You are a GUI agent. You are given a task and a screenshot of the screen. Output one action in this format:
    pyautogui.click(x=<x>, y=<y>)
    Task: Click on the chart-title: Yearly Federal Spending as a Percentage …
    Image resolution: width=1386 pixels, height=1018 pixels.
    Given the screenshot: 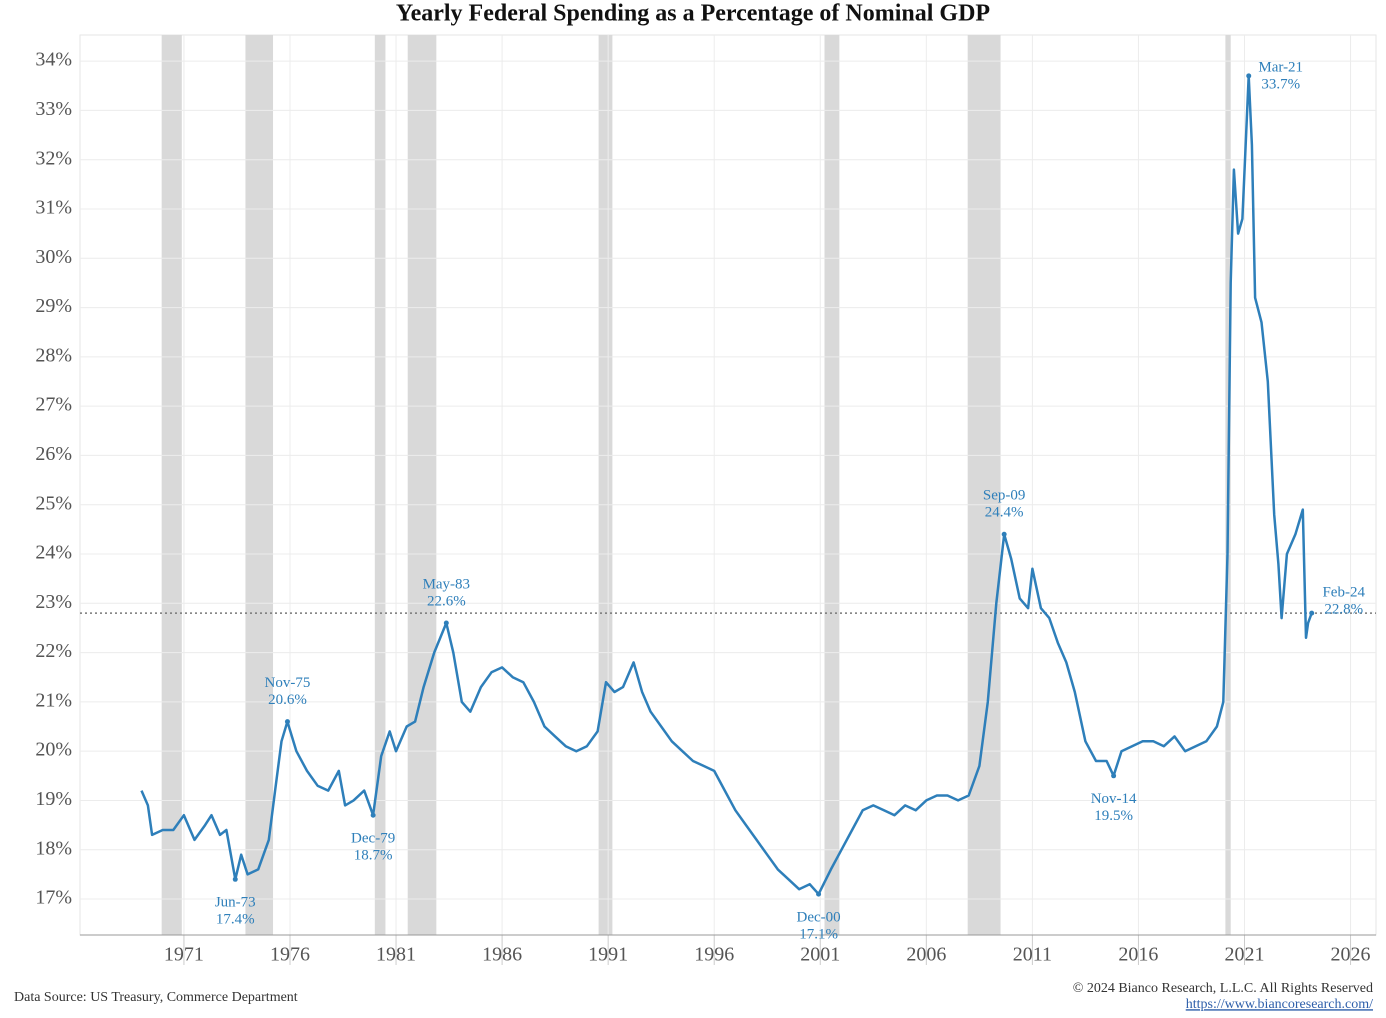 What is the action you would take?
    pyautogui.click(x=693, y=14)
    